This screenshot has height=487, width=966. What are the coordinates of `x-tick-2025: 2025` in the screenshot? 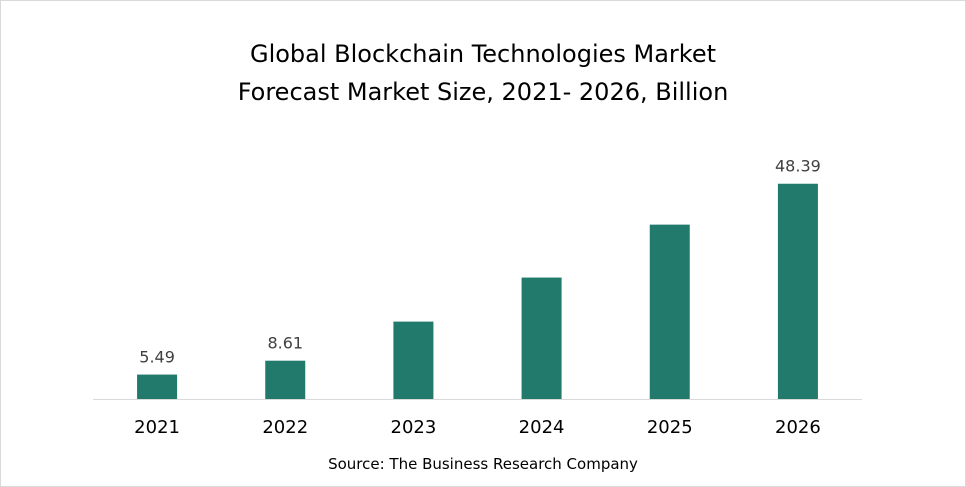 It's located at (670, 427).